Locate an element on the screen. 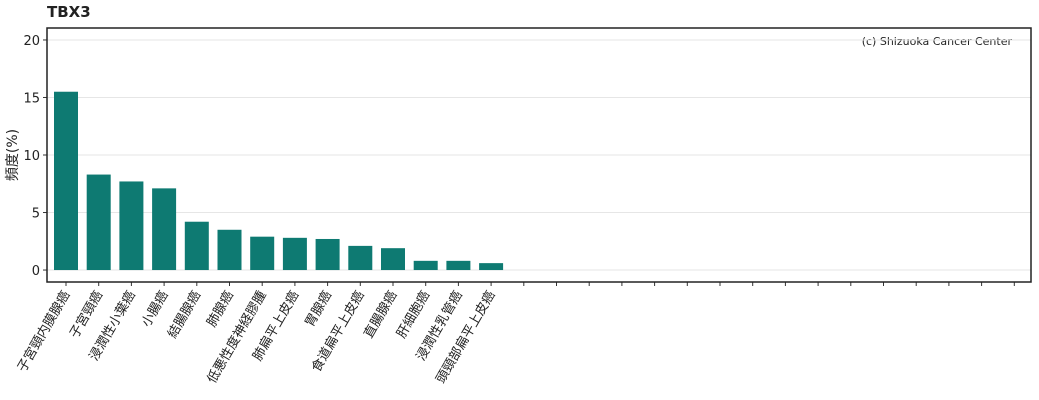 Image resolution: width=1039 pixels, height=400 pixels. chart-title: TBX3 is located at coordinates (69, 12).